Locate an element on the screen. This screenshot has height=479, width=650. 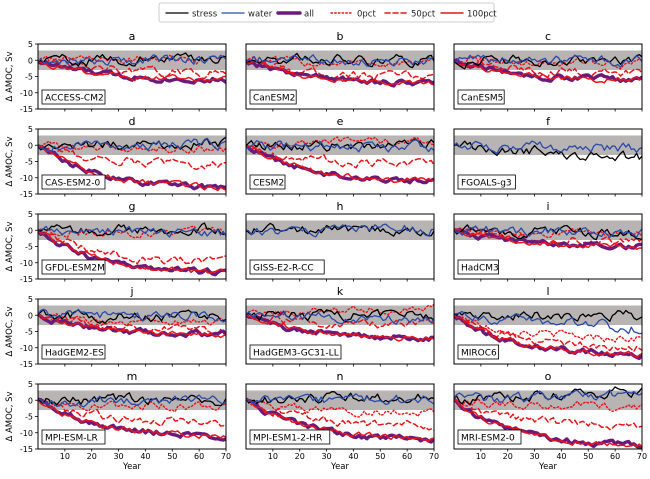
model-name: CESM2 is located at coordinates (268, 184).